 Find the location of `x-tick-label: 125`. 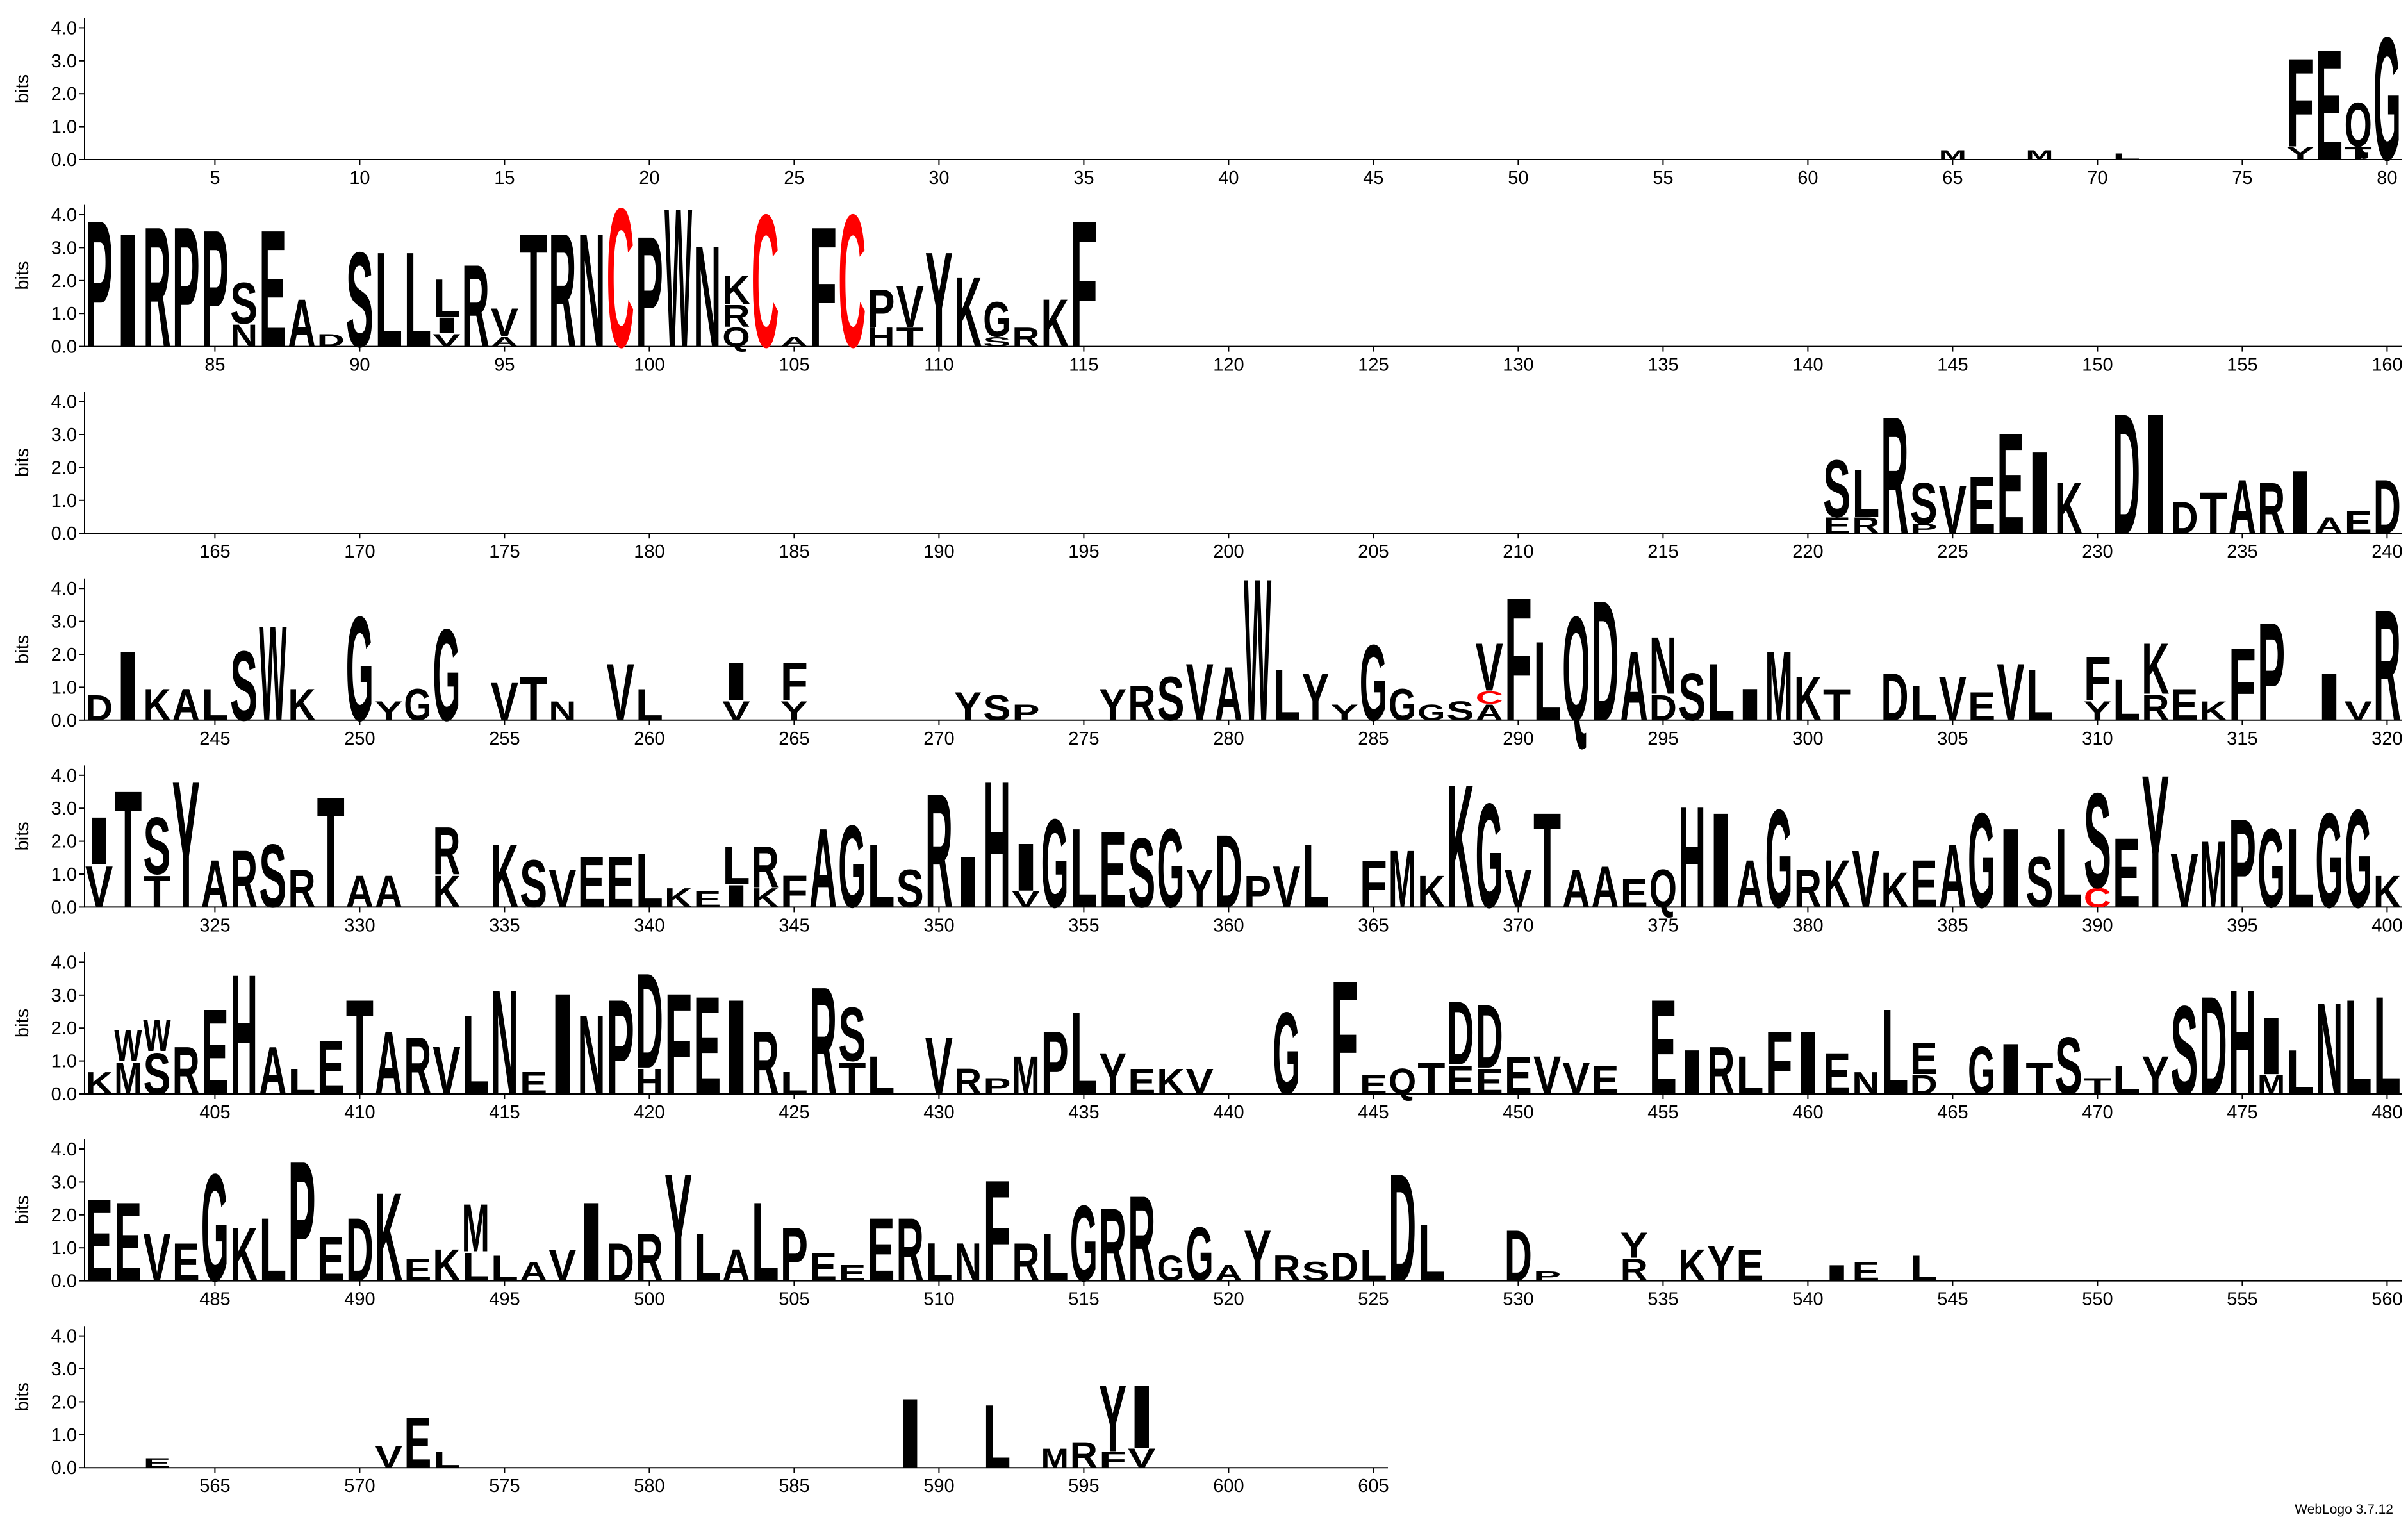

x-tick-label: 125 is located at coordinates (1374, 365).